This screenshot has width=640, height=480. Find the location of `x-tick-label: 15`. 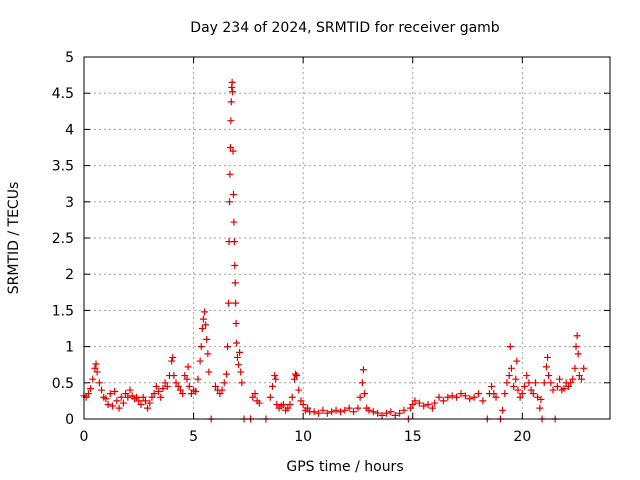

x-tick-label: 15 is located at coordinates (413, 437).